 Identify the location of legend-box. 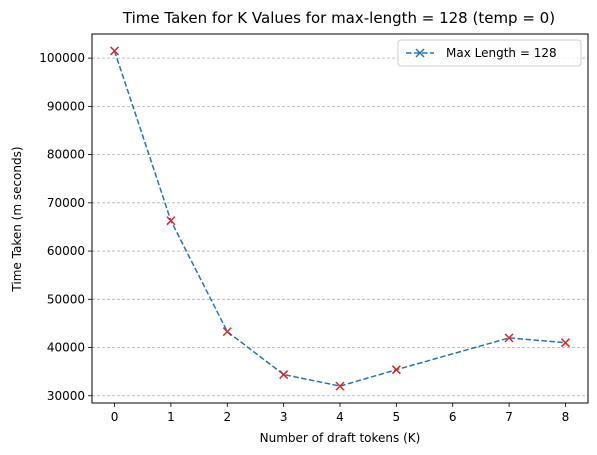
(489, 53).